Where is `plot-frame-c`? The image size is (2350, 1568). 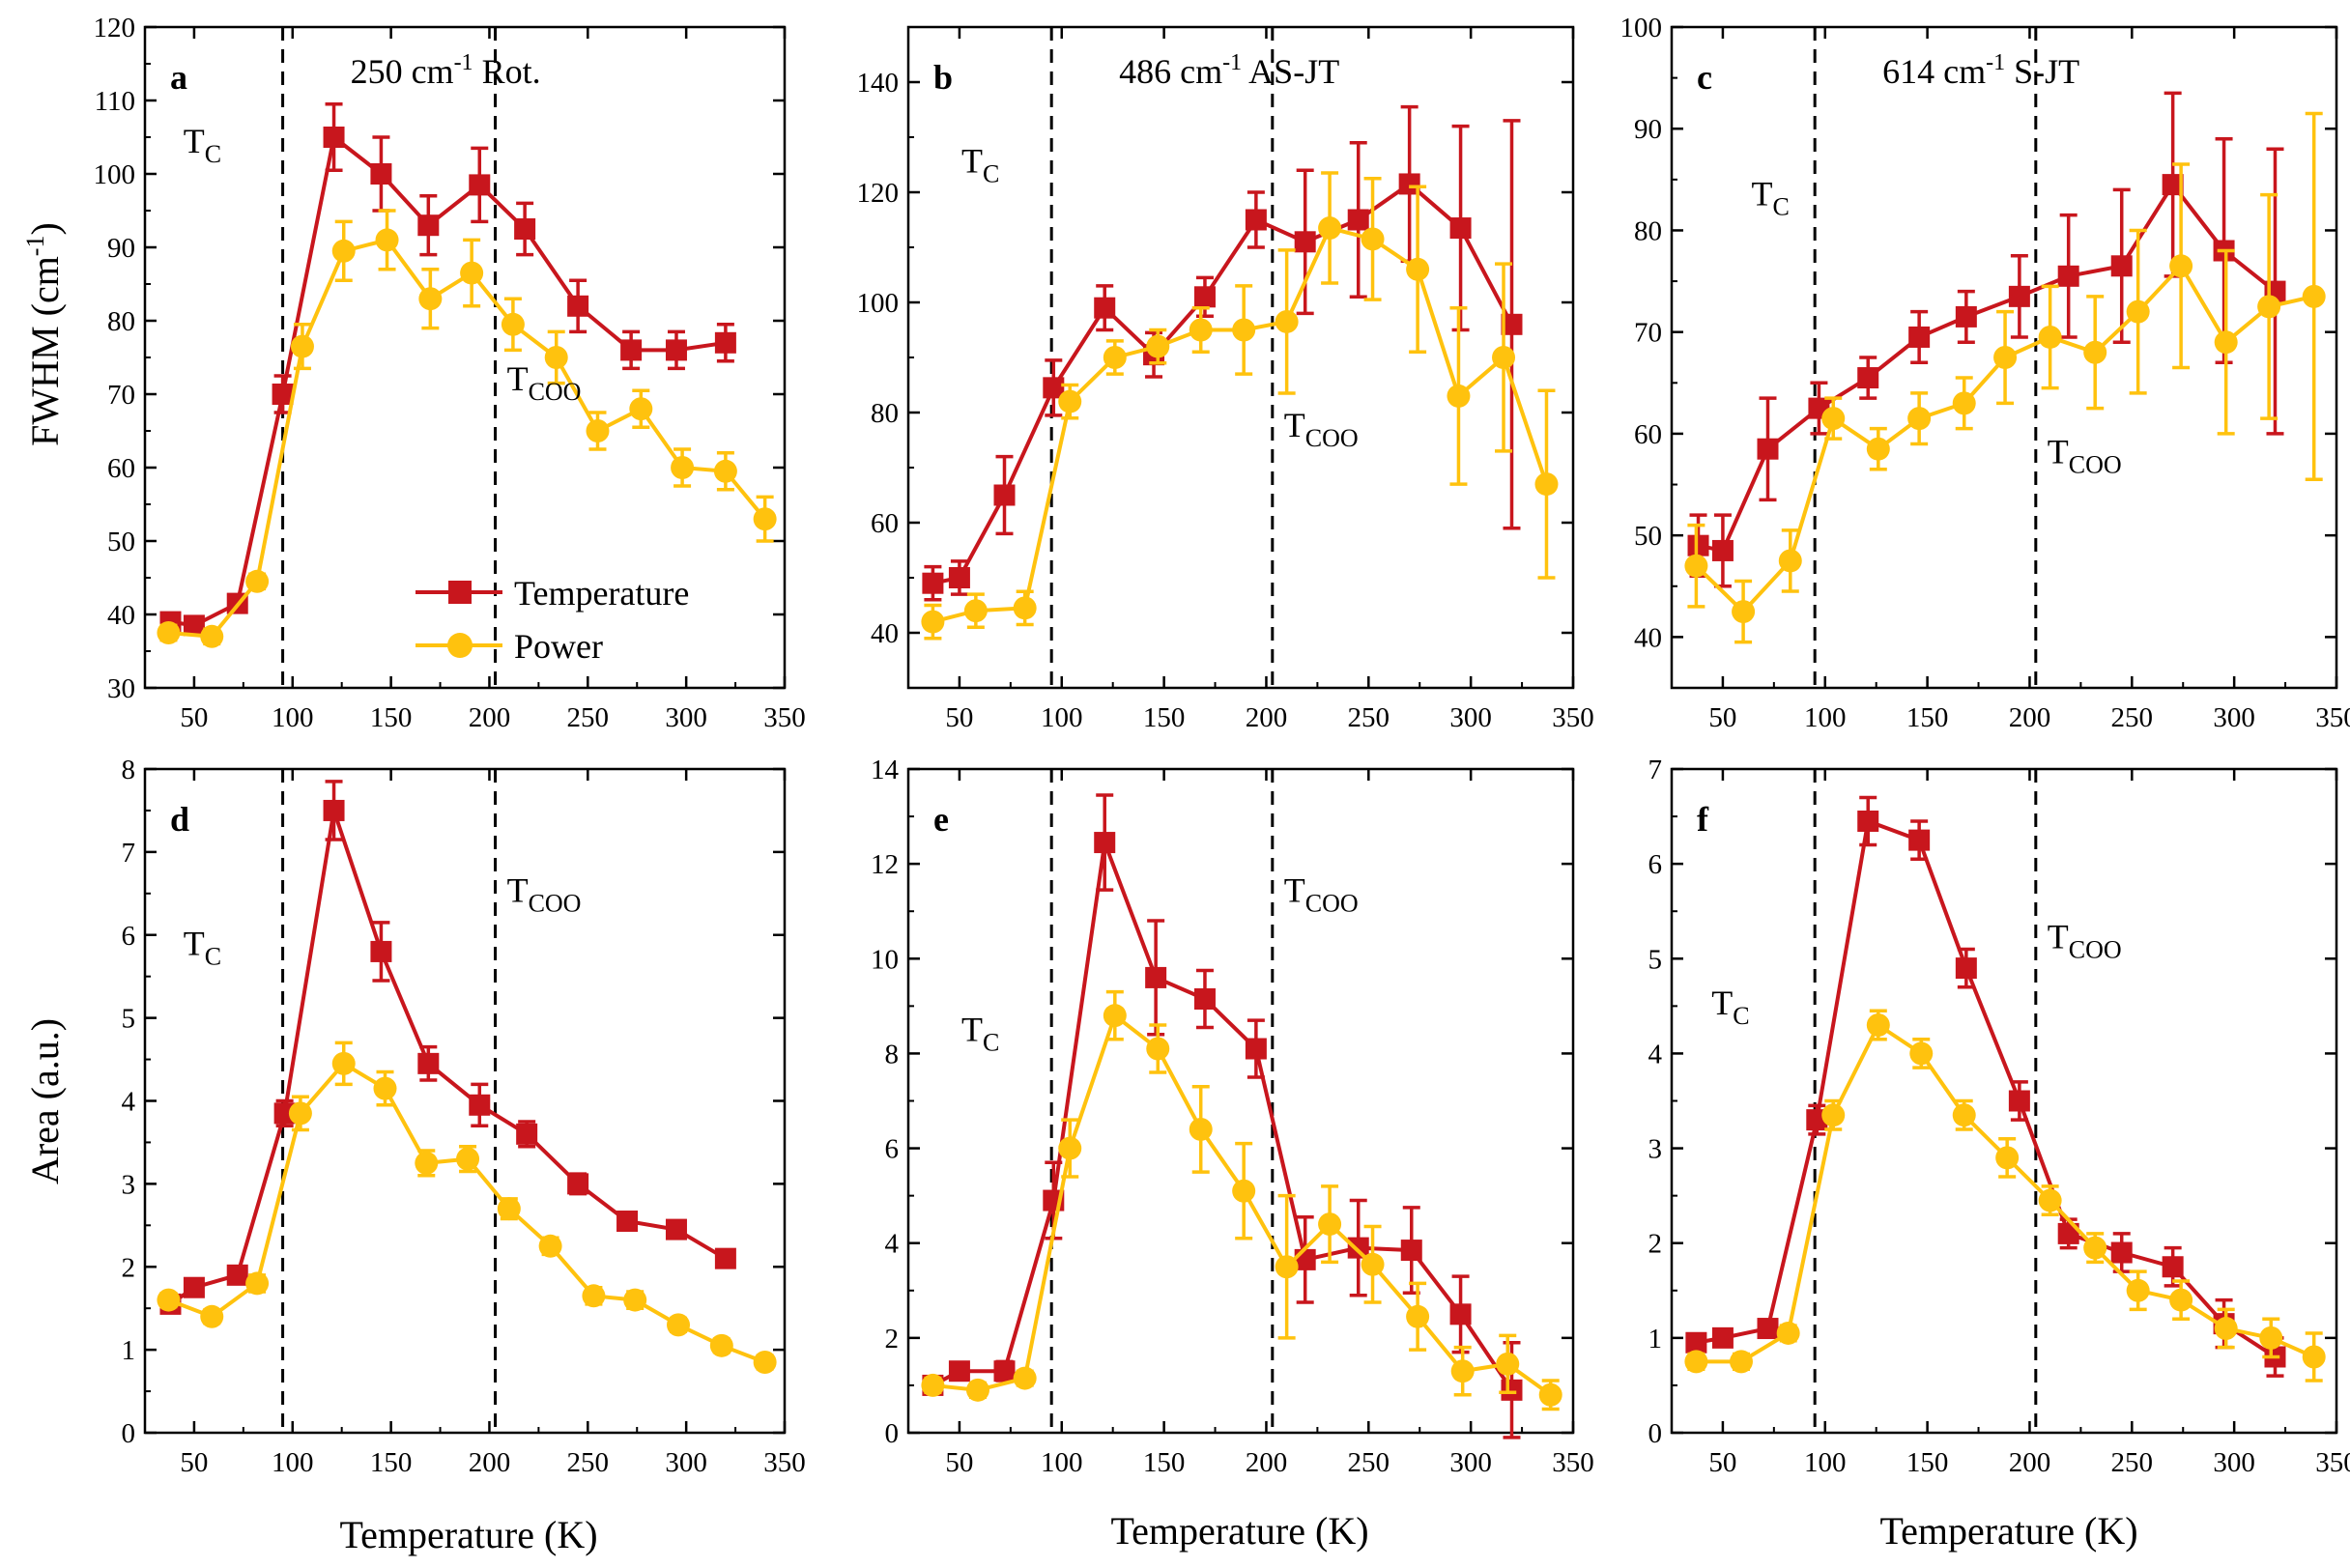 plot-frame-c is located at coordinates (2004, 357).